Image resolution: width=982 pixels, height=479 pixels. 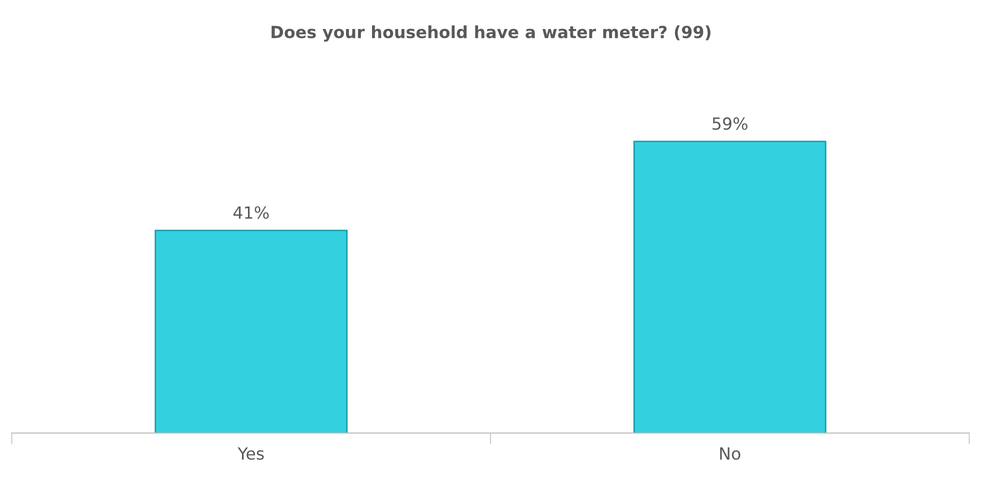 I want to click on x-tick-label: No, so click(x=730, y=453).